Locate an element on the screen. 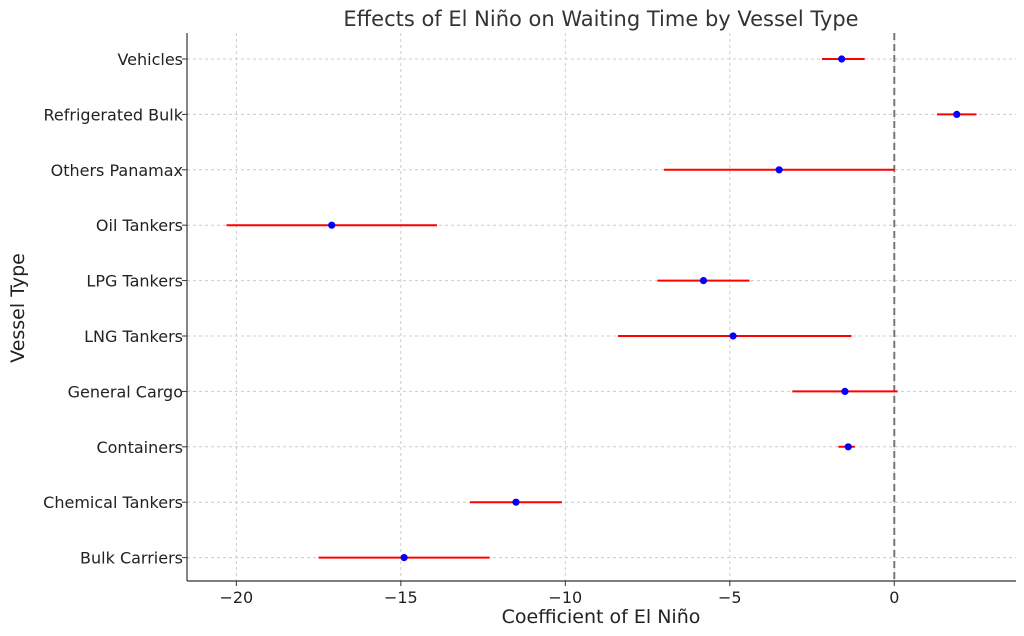 This screenshot has height=636, width=1024. x-axis-label: Coefficient of El Niño is located at coordinates (601, 617).